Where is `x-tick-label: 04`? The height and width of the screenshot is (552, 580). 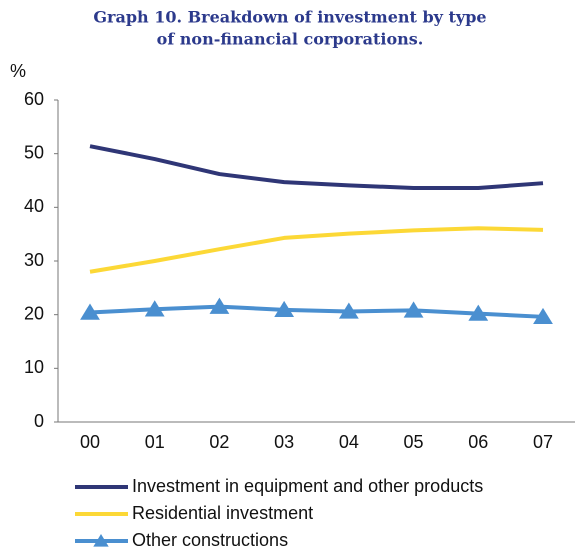
x-tick-label: 04 is located at coordinates (349, 442).